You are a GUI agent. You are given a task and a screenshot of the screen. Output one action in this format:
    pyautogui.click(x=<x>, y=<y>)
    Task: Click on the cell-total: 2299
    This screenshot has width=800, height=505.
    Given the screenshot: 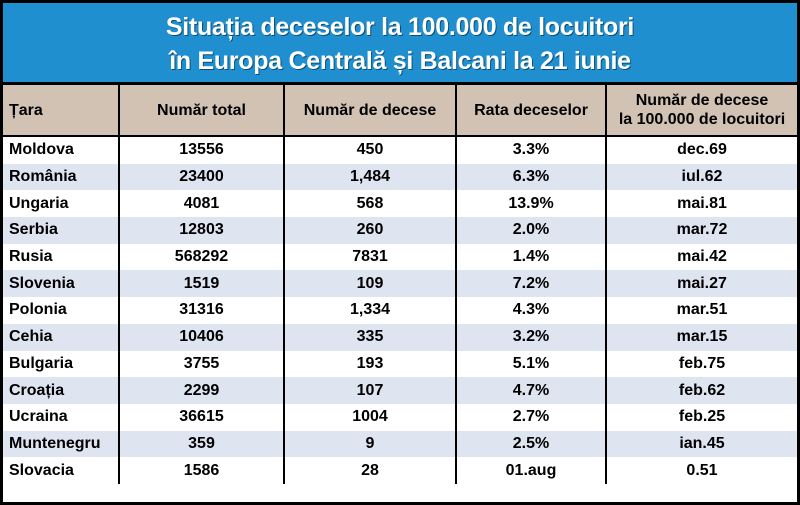 What is the action you would take?
    pyautogui.click(x=201, y=390)
    